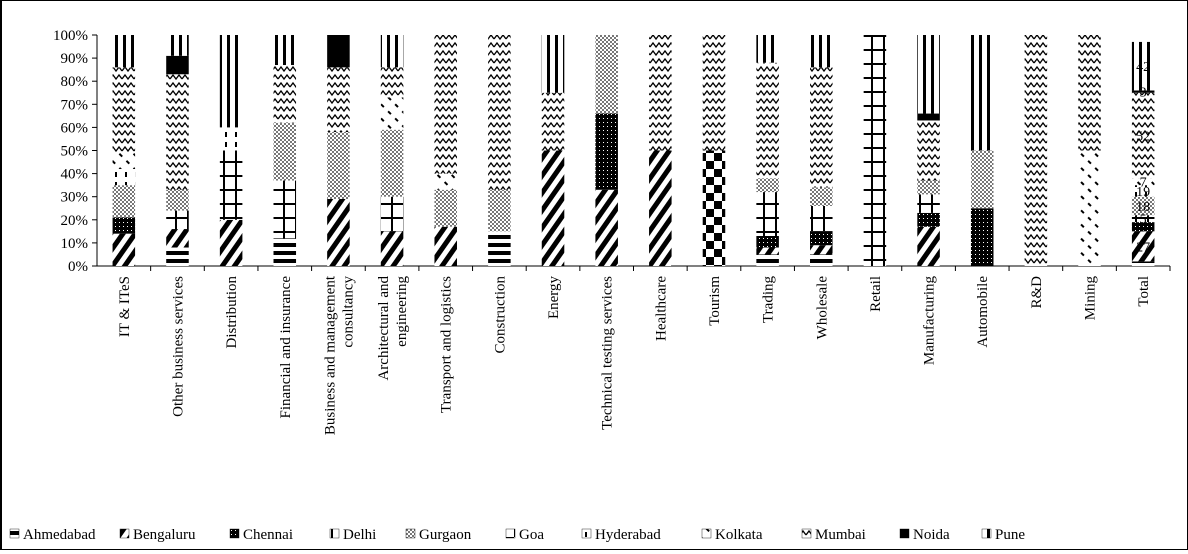  What do you see at coordinates (447, 344) in the screenshot?
I see `category-label-transport-and-logistics: Transport and logistics` at bounding box center [447, 344].